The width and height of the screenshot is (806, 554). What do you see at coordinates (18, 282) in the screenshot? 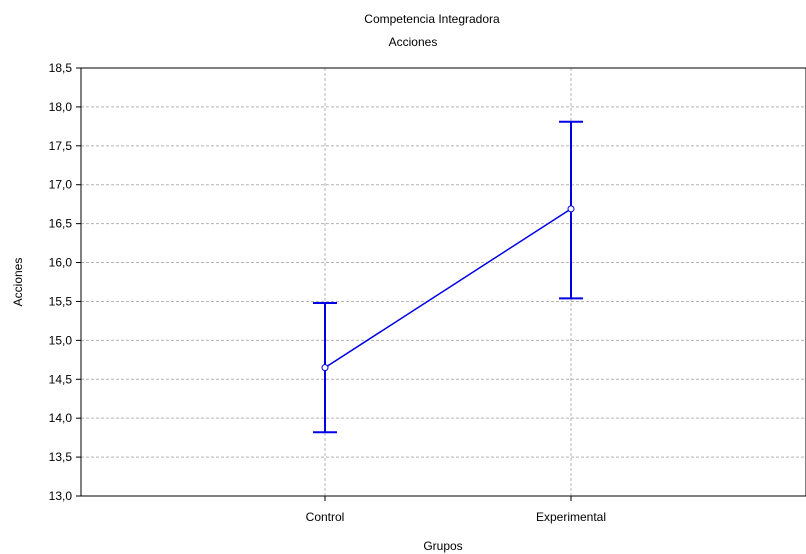
I see `y-axis-label: Acciones` at bounding box center [18, 282].